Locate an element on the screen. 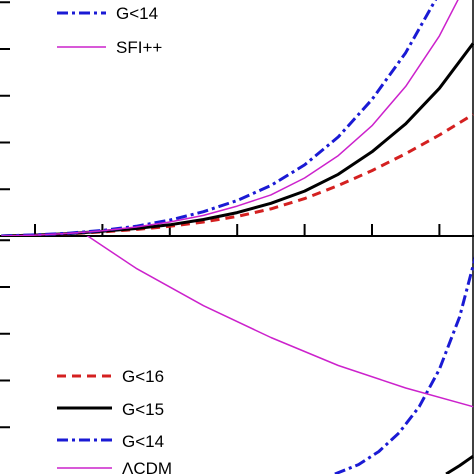  legend-label-sfi: SFI++ is located at coordinates (139, 47).